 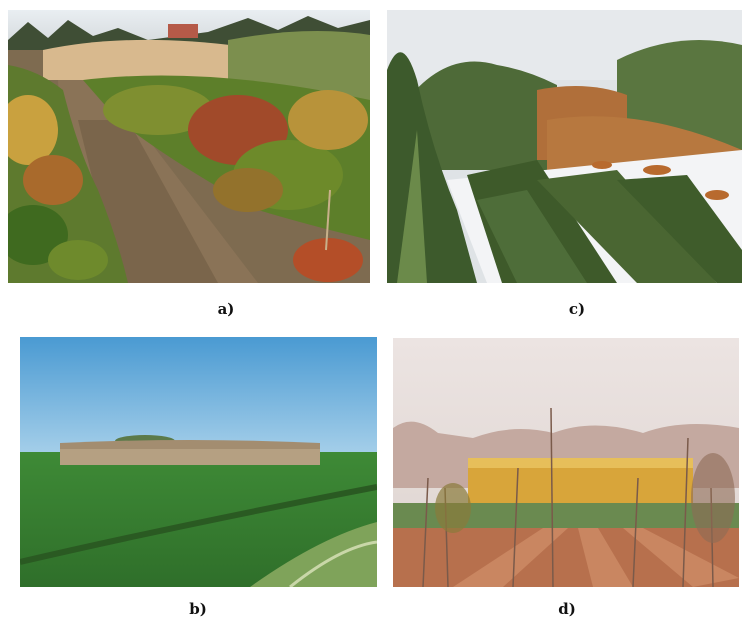 I want to click on caption-c: c), so click(x=577, y=309).